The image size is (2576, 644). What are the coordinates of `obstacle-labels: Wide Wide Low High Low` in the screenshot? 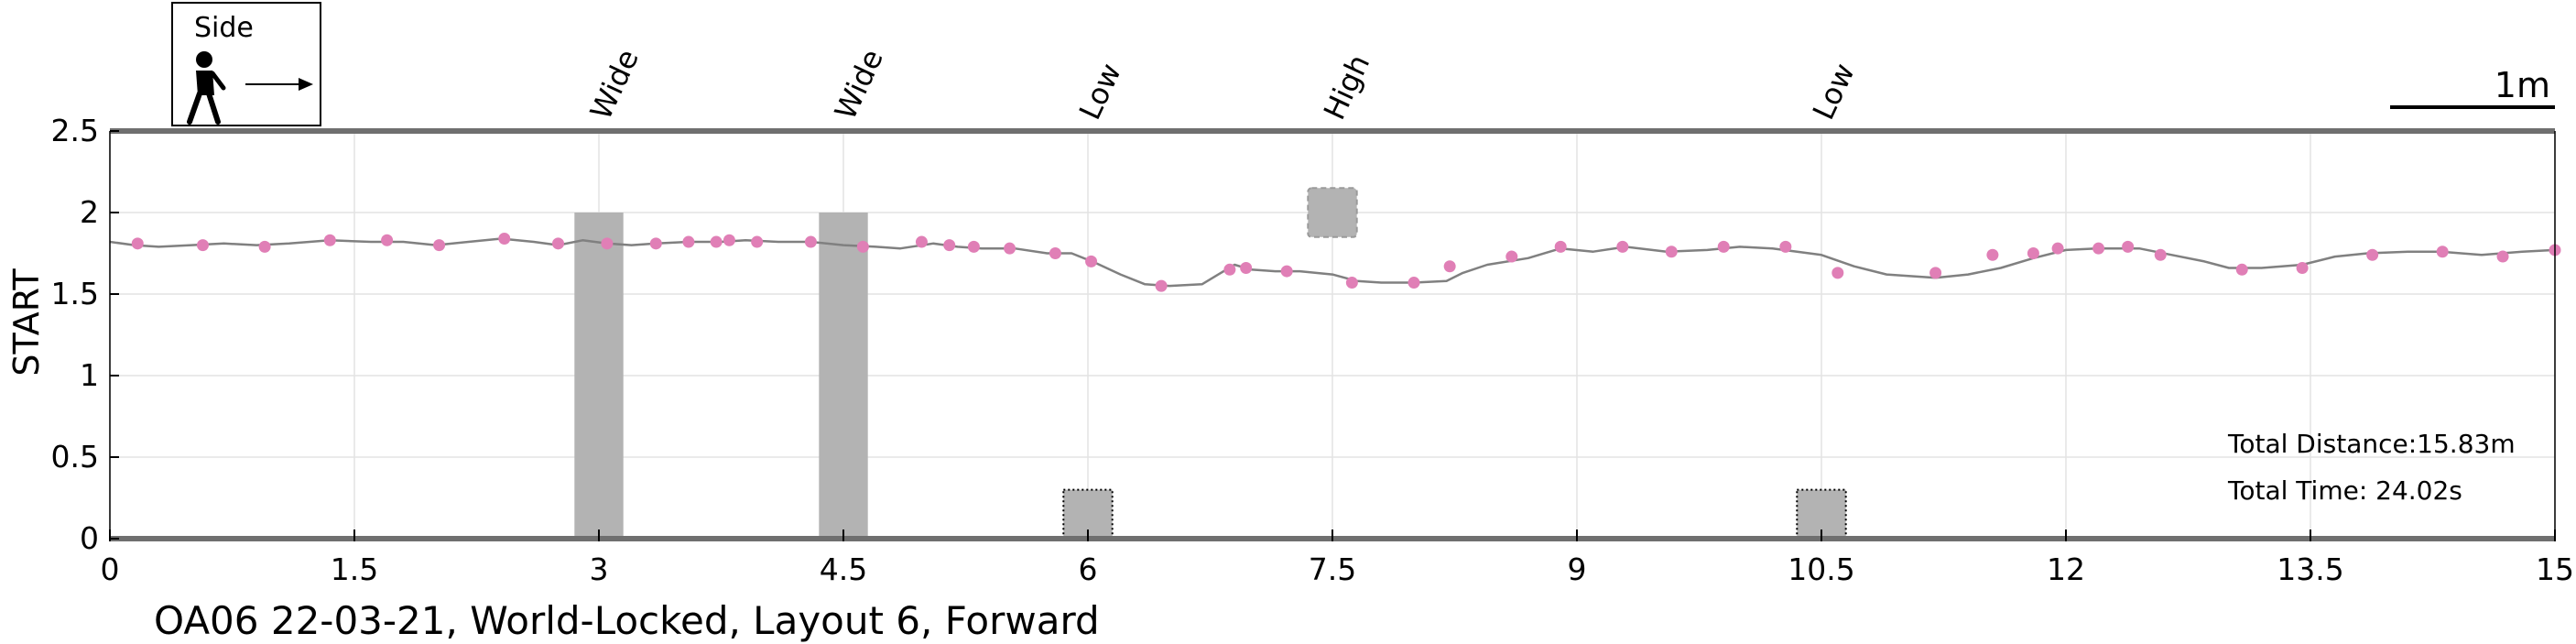 It's located at (1222, 85).